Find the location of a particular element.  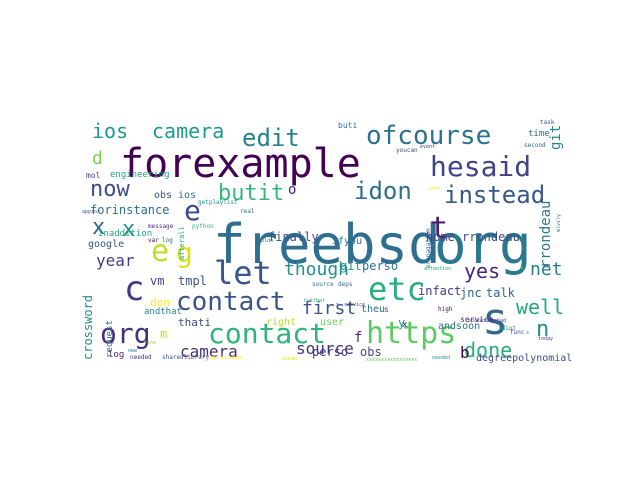

word-cloud-word: talk is located at coordinates (501, 293).